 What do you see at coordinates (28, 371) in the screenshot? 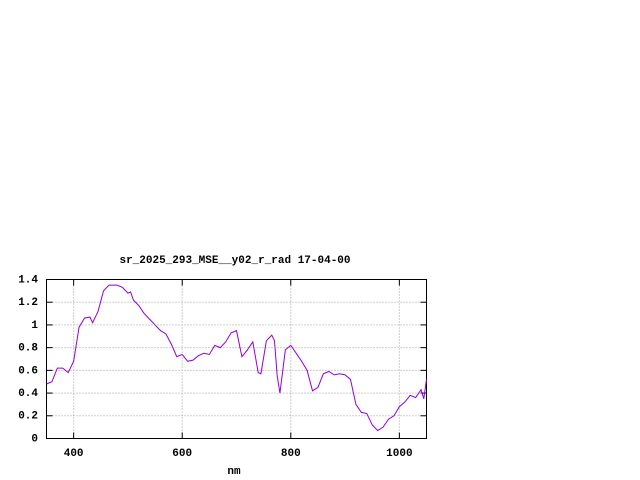
I see `y-tick-label: 0.6` at bounding box center [28, 371].